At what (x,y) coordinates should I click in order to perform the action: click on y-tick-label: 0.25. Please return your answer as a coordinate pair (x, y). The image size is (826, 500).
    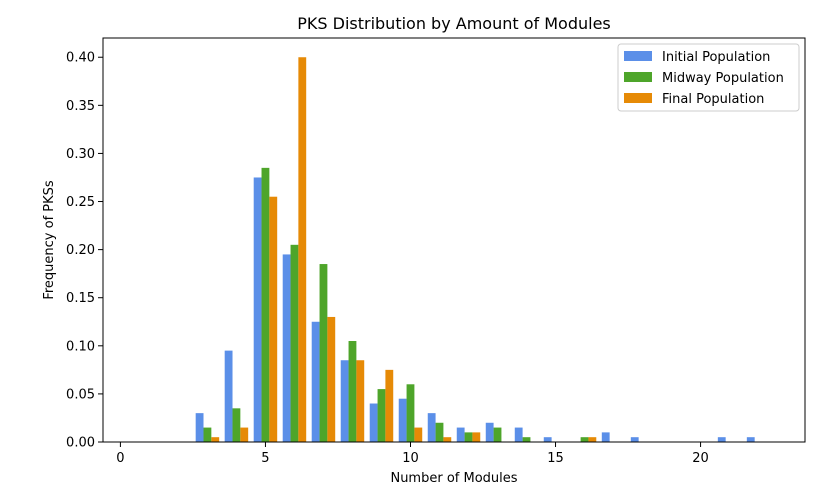
    Looking at the image, I should click on (80, 202).